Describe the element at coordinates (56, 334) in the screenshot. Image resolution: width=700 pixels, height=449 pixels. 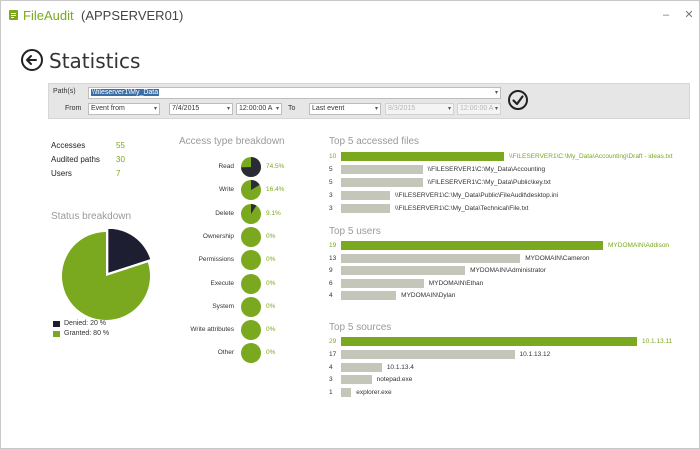
I see `legend-granted-swatch` at that location.